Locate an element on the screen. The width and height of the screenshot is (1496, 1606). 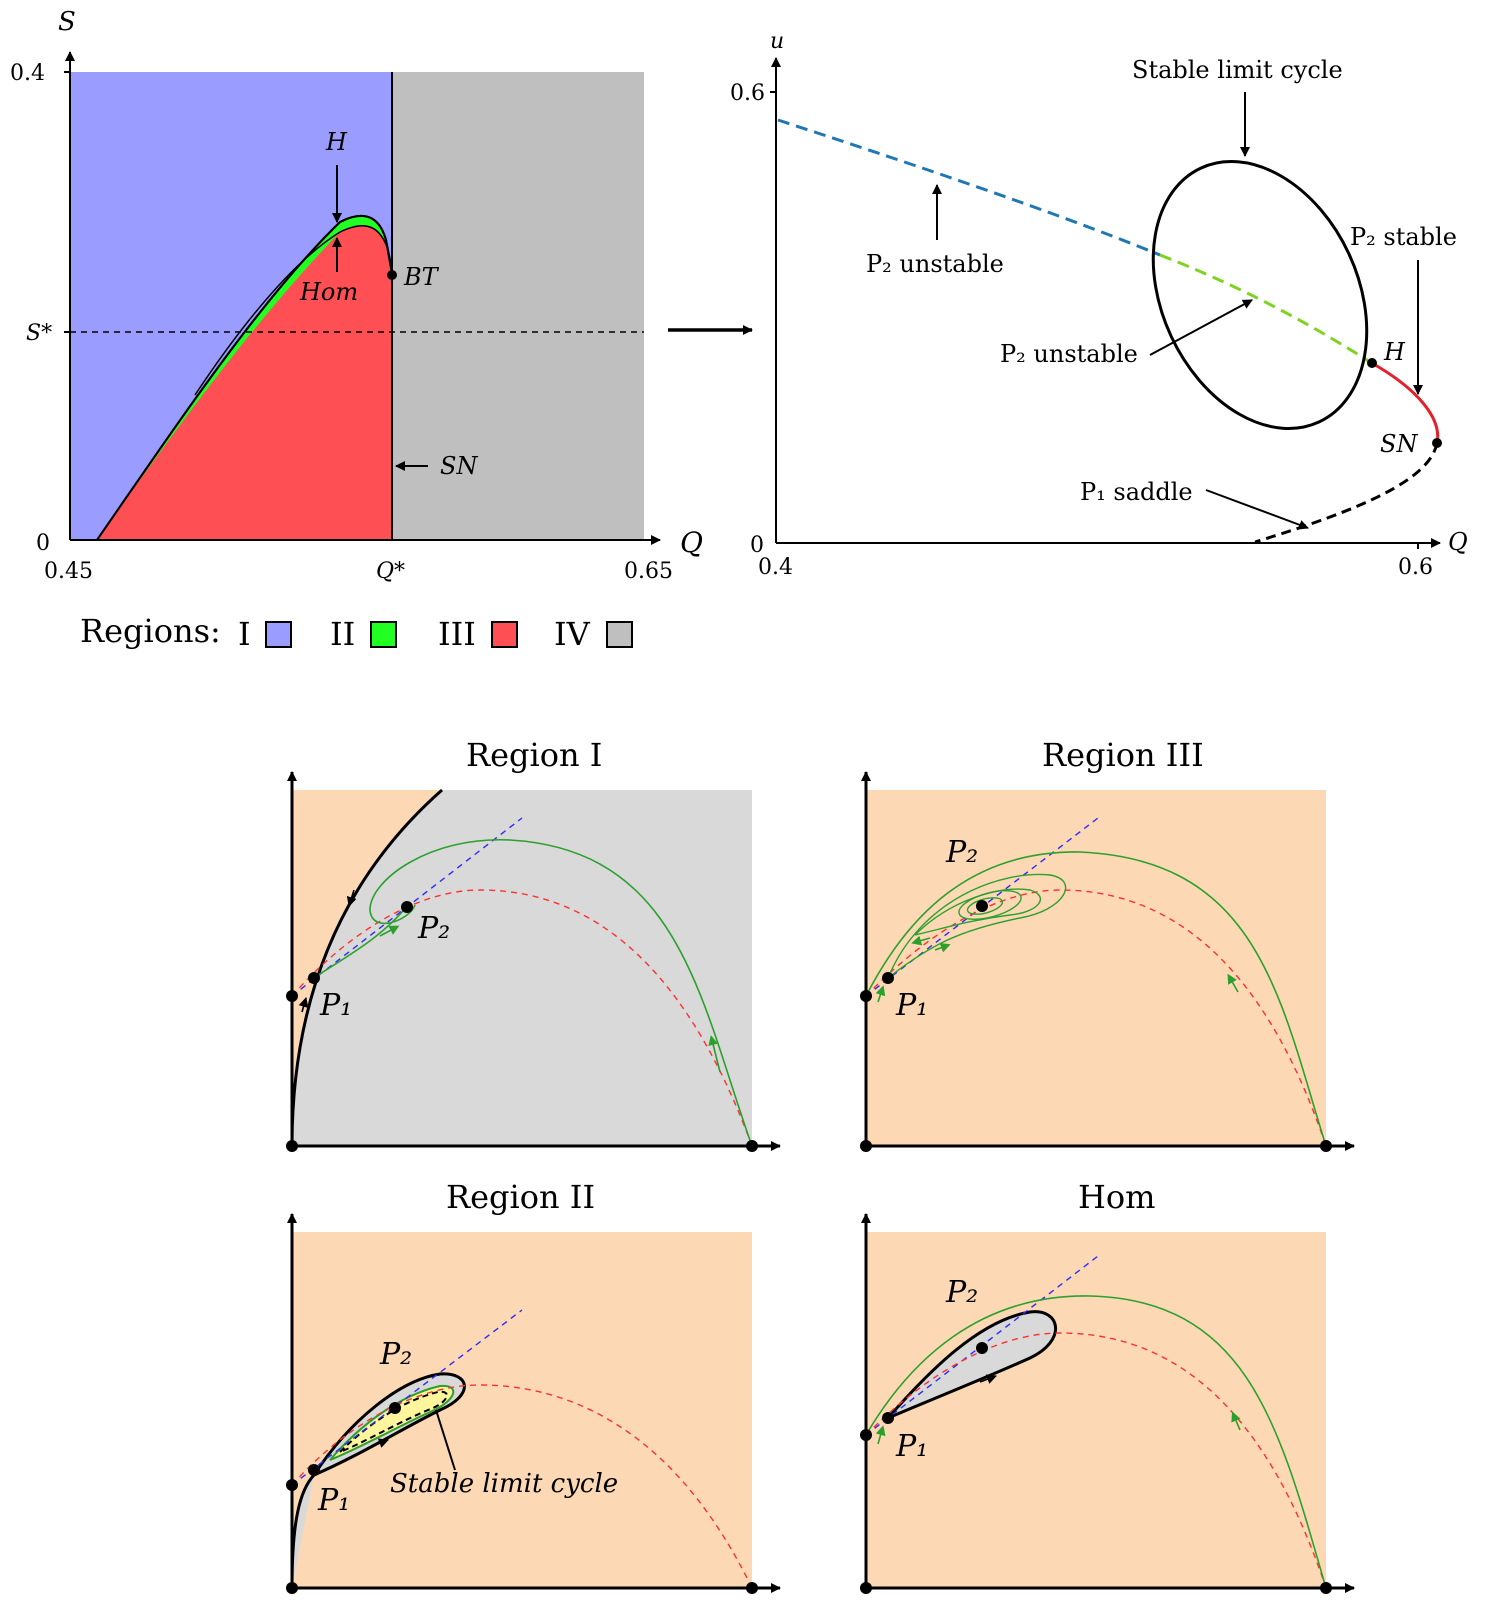
region-III-p2-label: P₂ is located at coordinates (961, 852).